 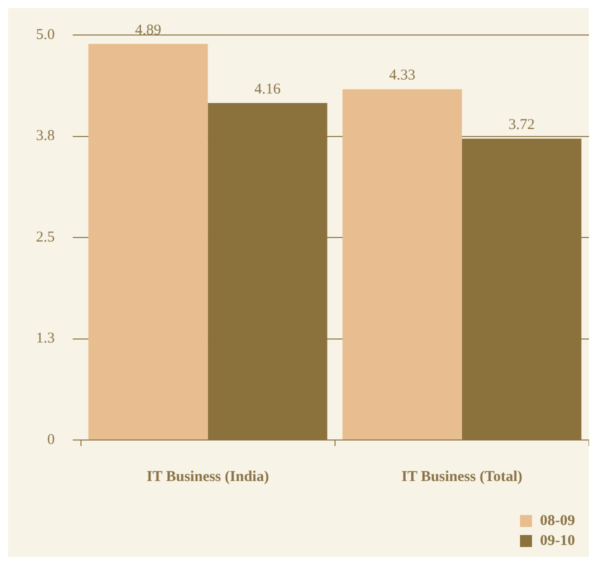 I want to click on legend-label: 09-10, so click(x=557, y=541).